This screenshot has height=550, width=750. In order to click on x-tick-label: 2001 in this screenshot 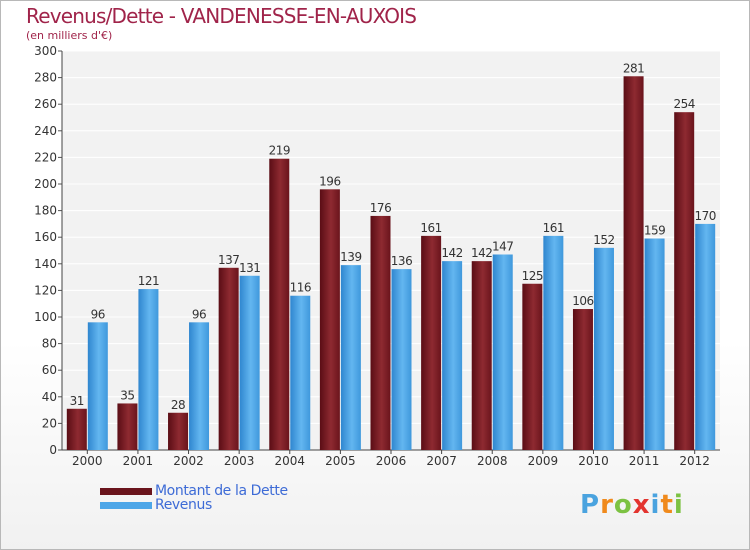, I will do `click(138, 461)`.